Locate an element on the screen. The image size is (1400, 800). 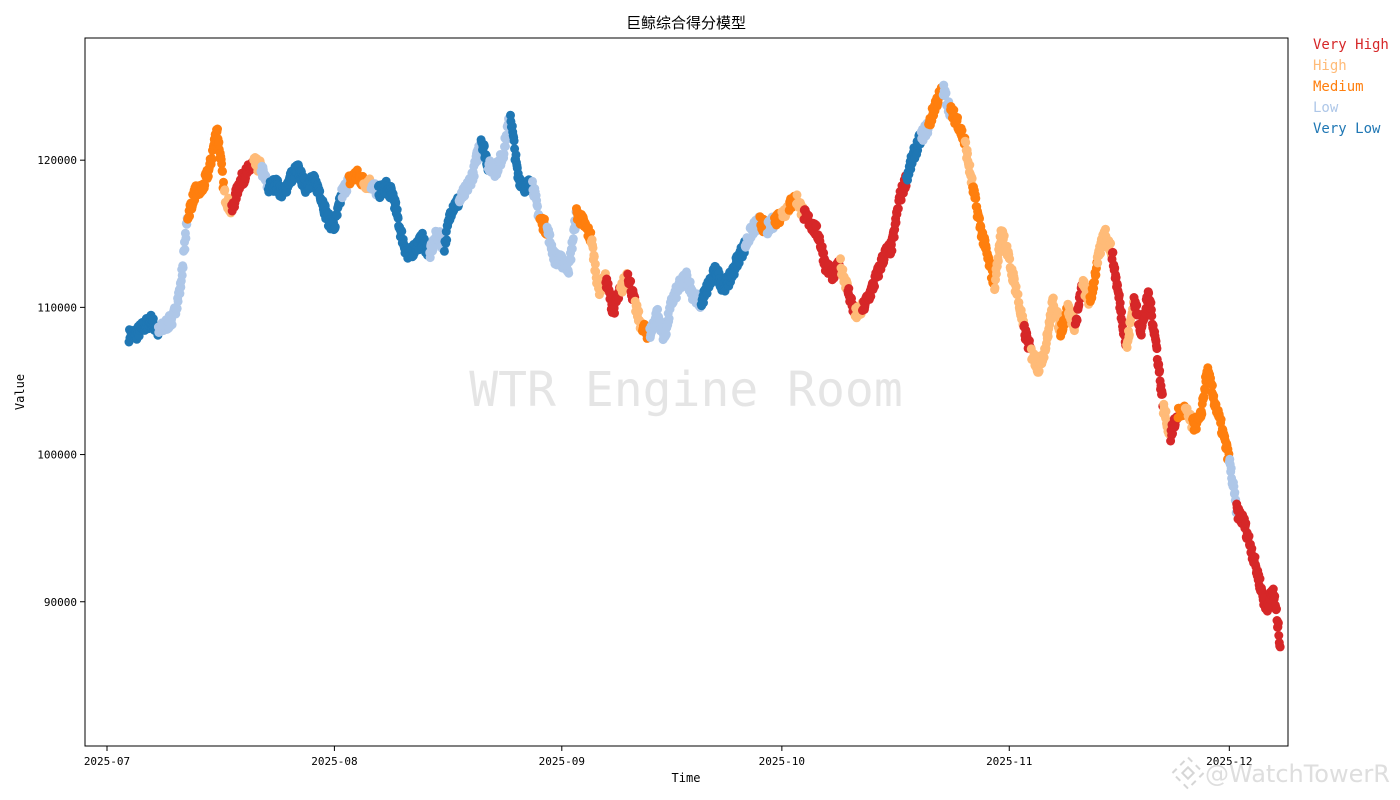
corner-watermark: @WatchTowerR is located at coordinates (1280, 773).